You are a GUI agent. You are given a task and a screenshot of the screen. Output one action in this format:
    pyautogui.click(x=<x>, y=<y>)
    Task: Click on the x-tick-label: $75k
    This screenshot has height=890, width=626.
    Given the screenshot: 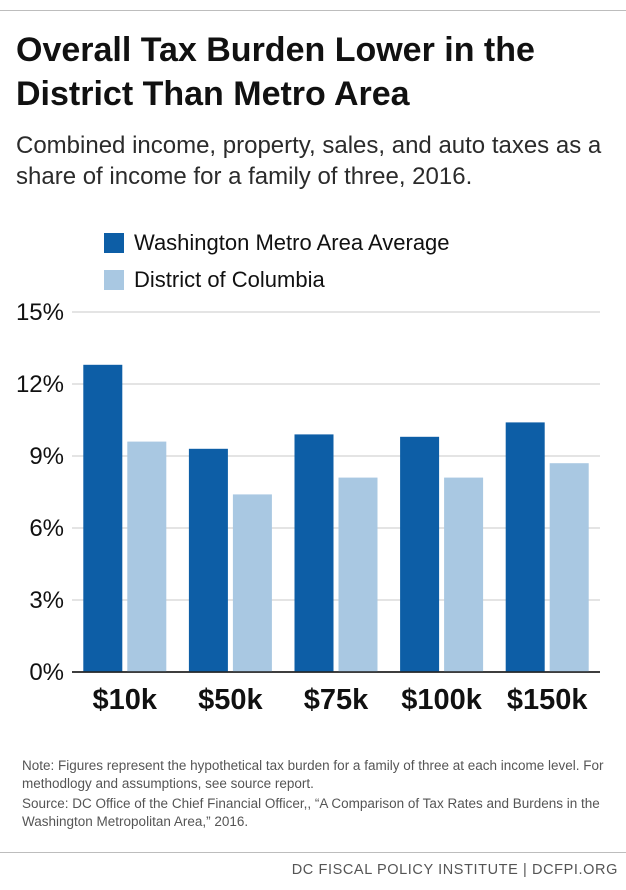 What is the action you would take?
    pyautogui.click(x=336, y=700)
    